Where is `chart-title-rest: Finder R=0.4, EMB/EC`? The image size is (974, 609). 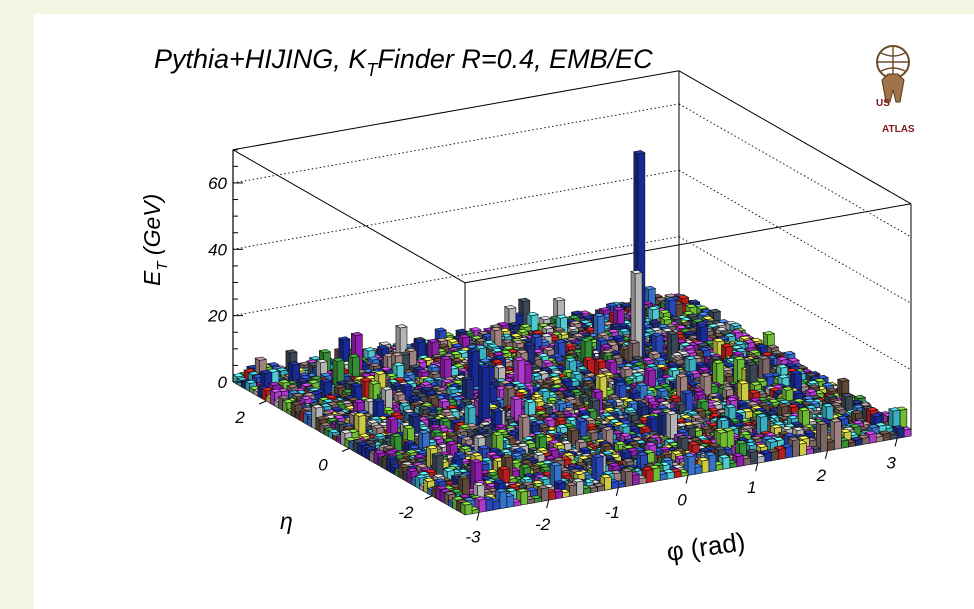 chart-title-rest: Finder R=0.4, EMB/EC is located at coordinates (515, 59).